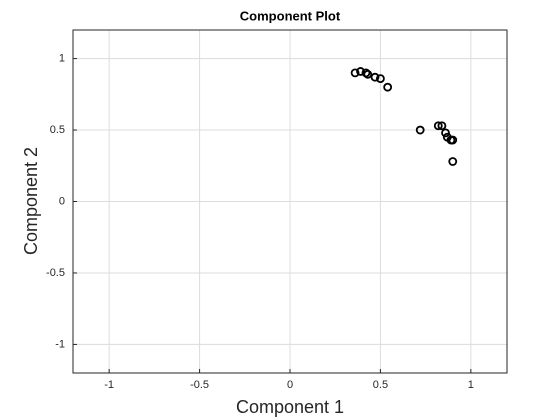 The width and height of the screenshot is (560, 420). Describe the element at coordinates (62, 58) in the screenshot. I see `y-tick-label: 1` at that location.